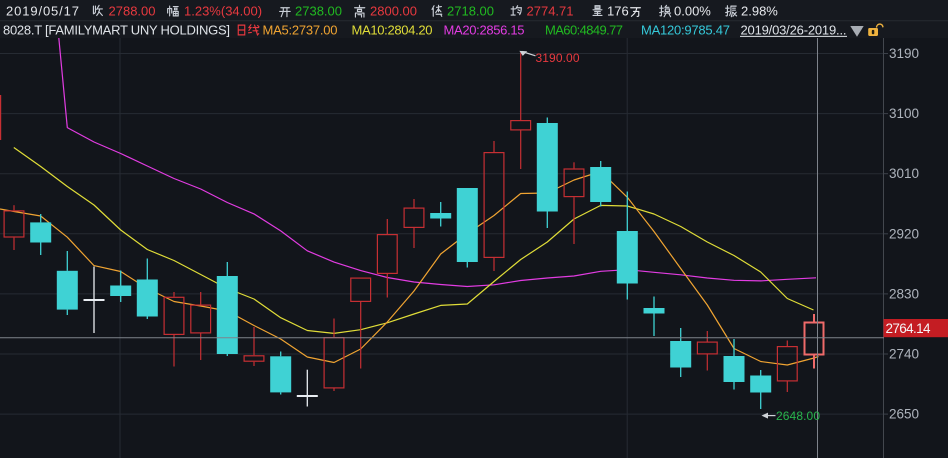 Image resolution: width=948 pixels, height=458 pixels. What do you see at coordinates (904, 233) in the screenshot?
I see `svg-text: 2920` at bounding box center [904, 233].